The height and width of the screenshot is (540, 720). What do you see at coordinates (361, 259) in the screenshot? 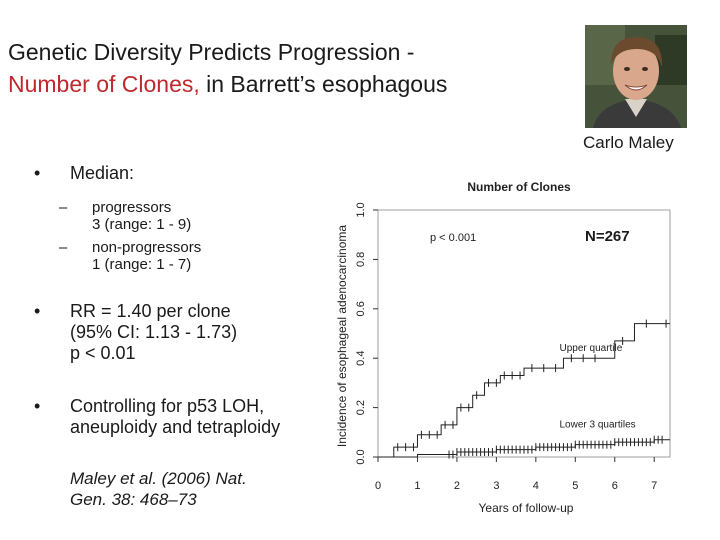
I see `y-tick-label: 0.8` at bounding box center [361, 259].